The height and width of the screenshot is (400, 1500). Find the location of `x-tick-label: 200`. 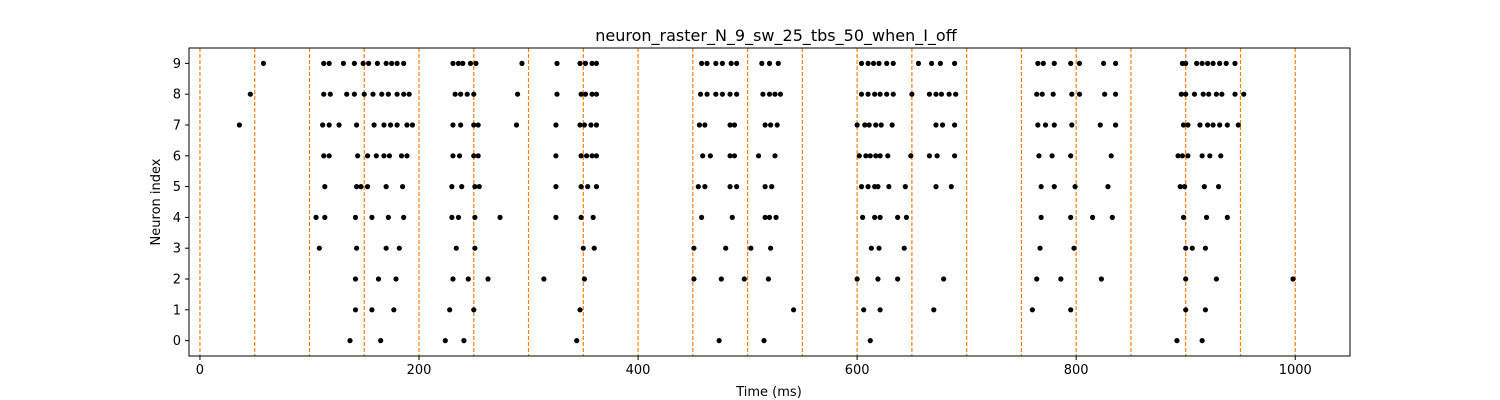

x-tick-label: 200 is located at coordinates (419, 370).